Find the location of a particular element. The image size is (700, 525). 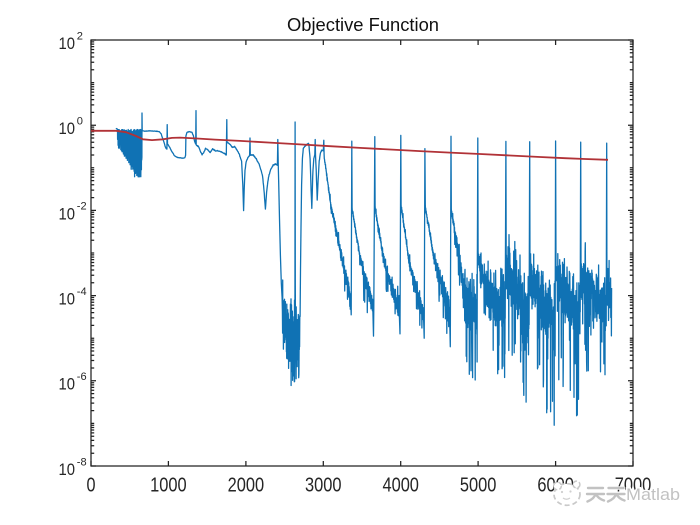

svg-text: Objective Function is located at coordinates (363, 24).